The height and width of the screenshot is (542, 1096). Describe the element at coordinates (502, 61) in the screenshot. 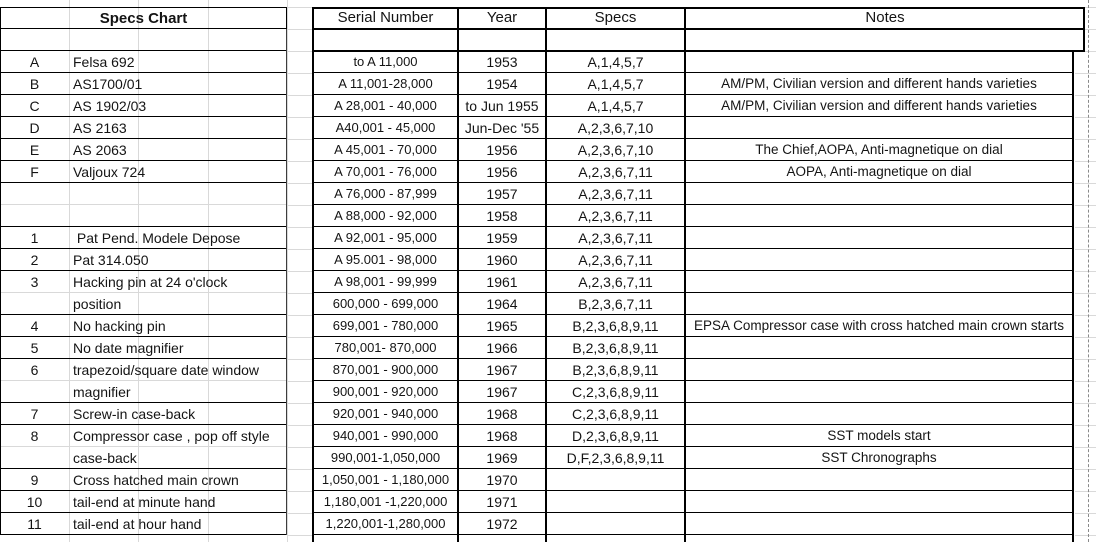

I see `year-cell: 1953` at that location.